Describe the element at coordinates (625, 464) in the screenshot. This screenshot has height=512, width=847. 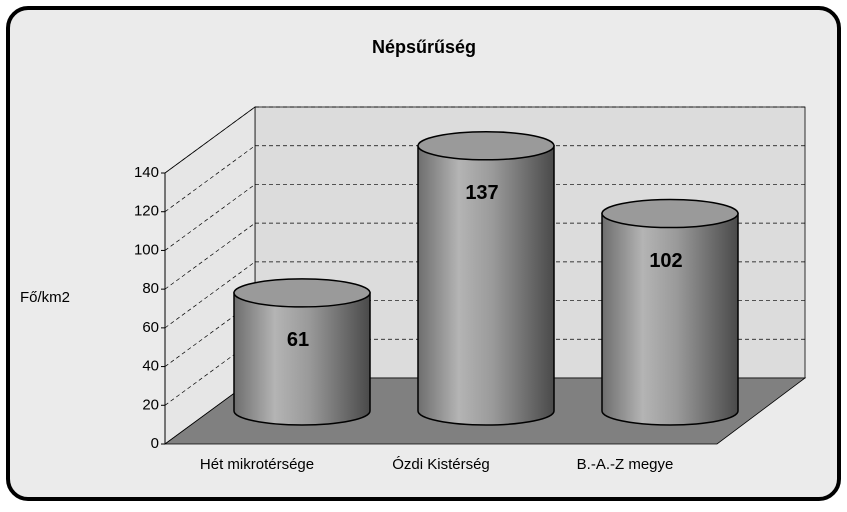
I see `x-tick-label: B.-A.-Z megye` at that location.